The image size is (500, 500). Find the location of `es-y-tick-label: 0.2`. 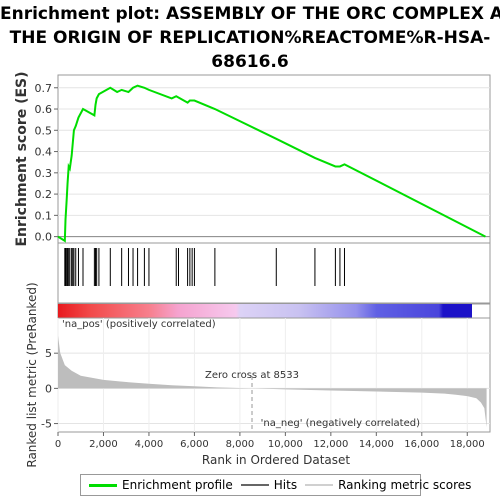

es-y-tick-label: 0.2 is located at coordinates (44, 194).